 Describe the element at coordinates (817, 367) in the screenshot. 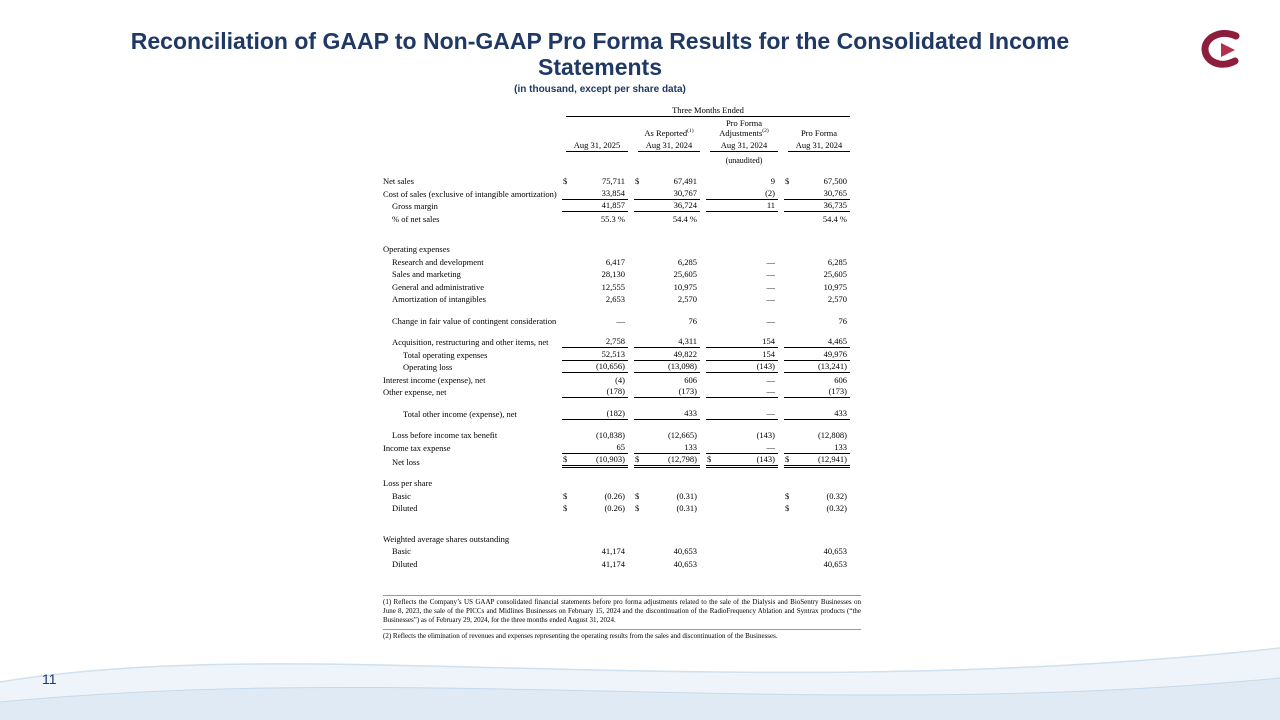

I see `cell-value: (13,241)` at that location.